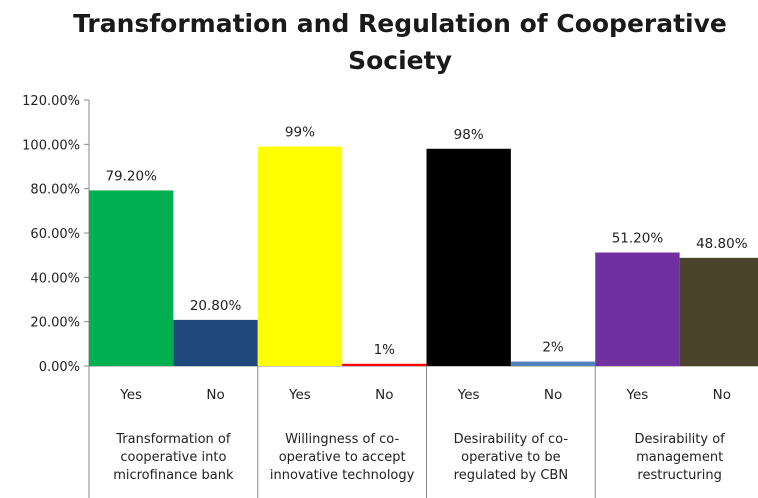  What do you see at coordinates (55, 323) in the screenshot?
I see `y-tick-label: 20.00%` at bounding box center [55, 323].